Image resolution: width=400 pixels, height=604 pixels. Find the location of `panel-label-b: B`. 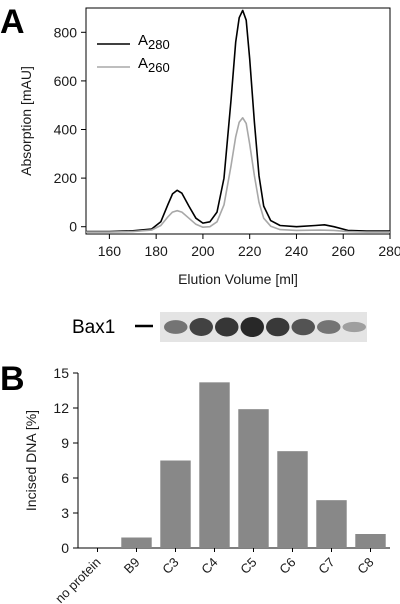

panel-label-b: B is located at coordinates (12, 379).